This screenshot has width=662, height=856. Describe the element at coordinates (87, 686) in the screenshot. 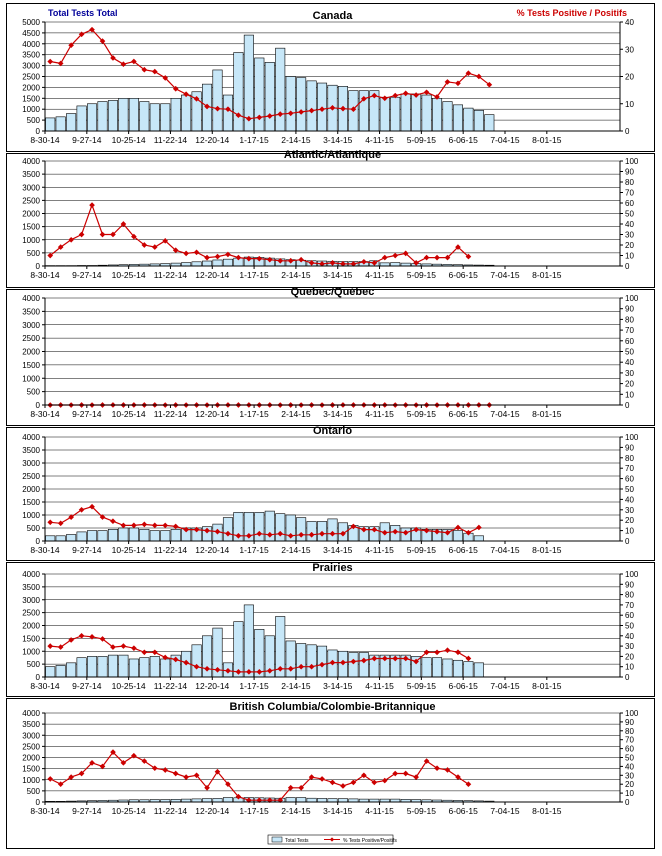

I see `x-tick-label: 9-27-14` at that location.